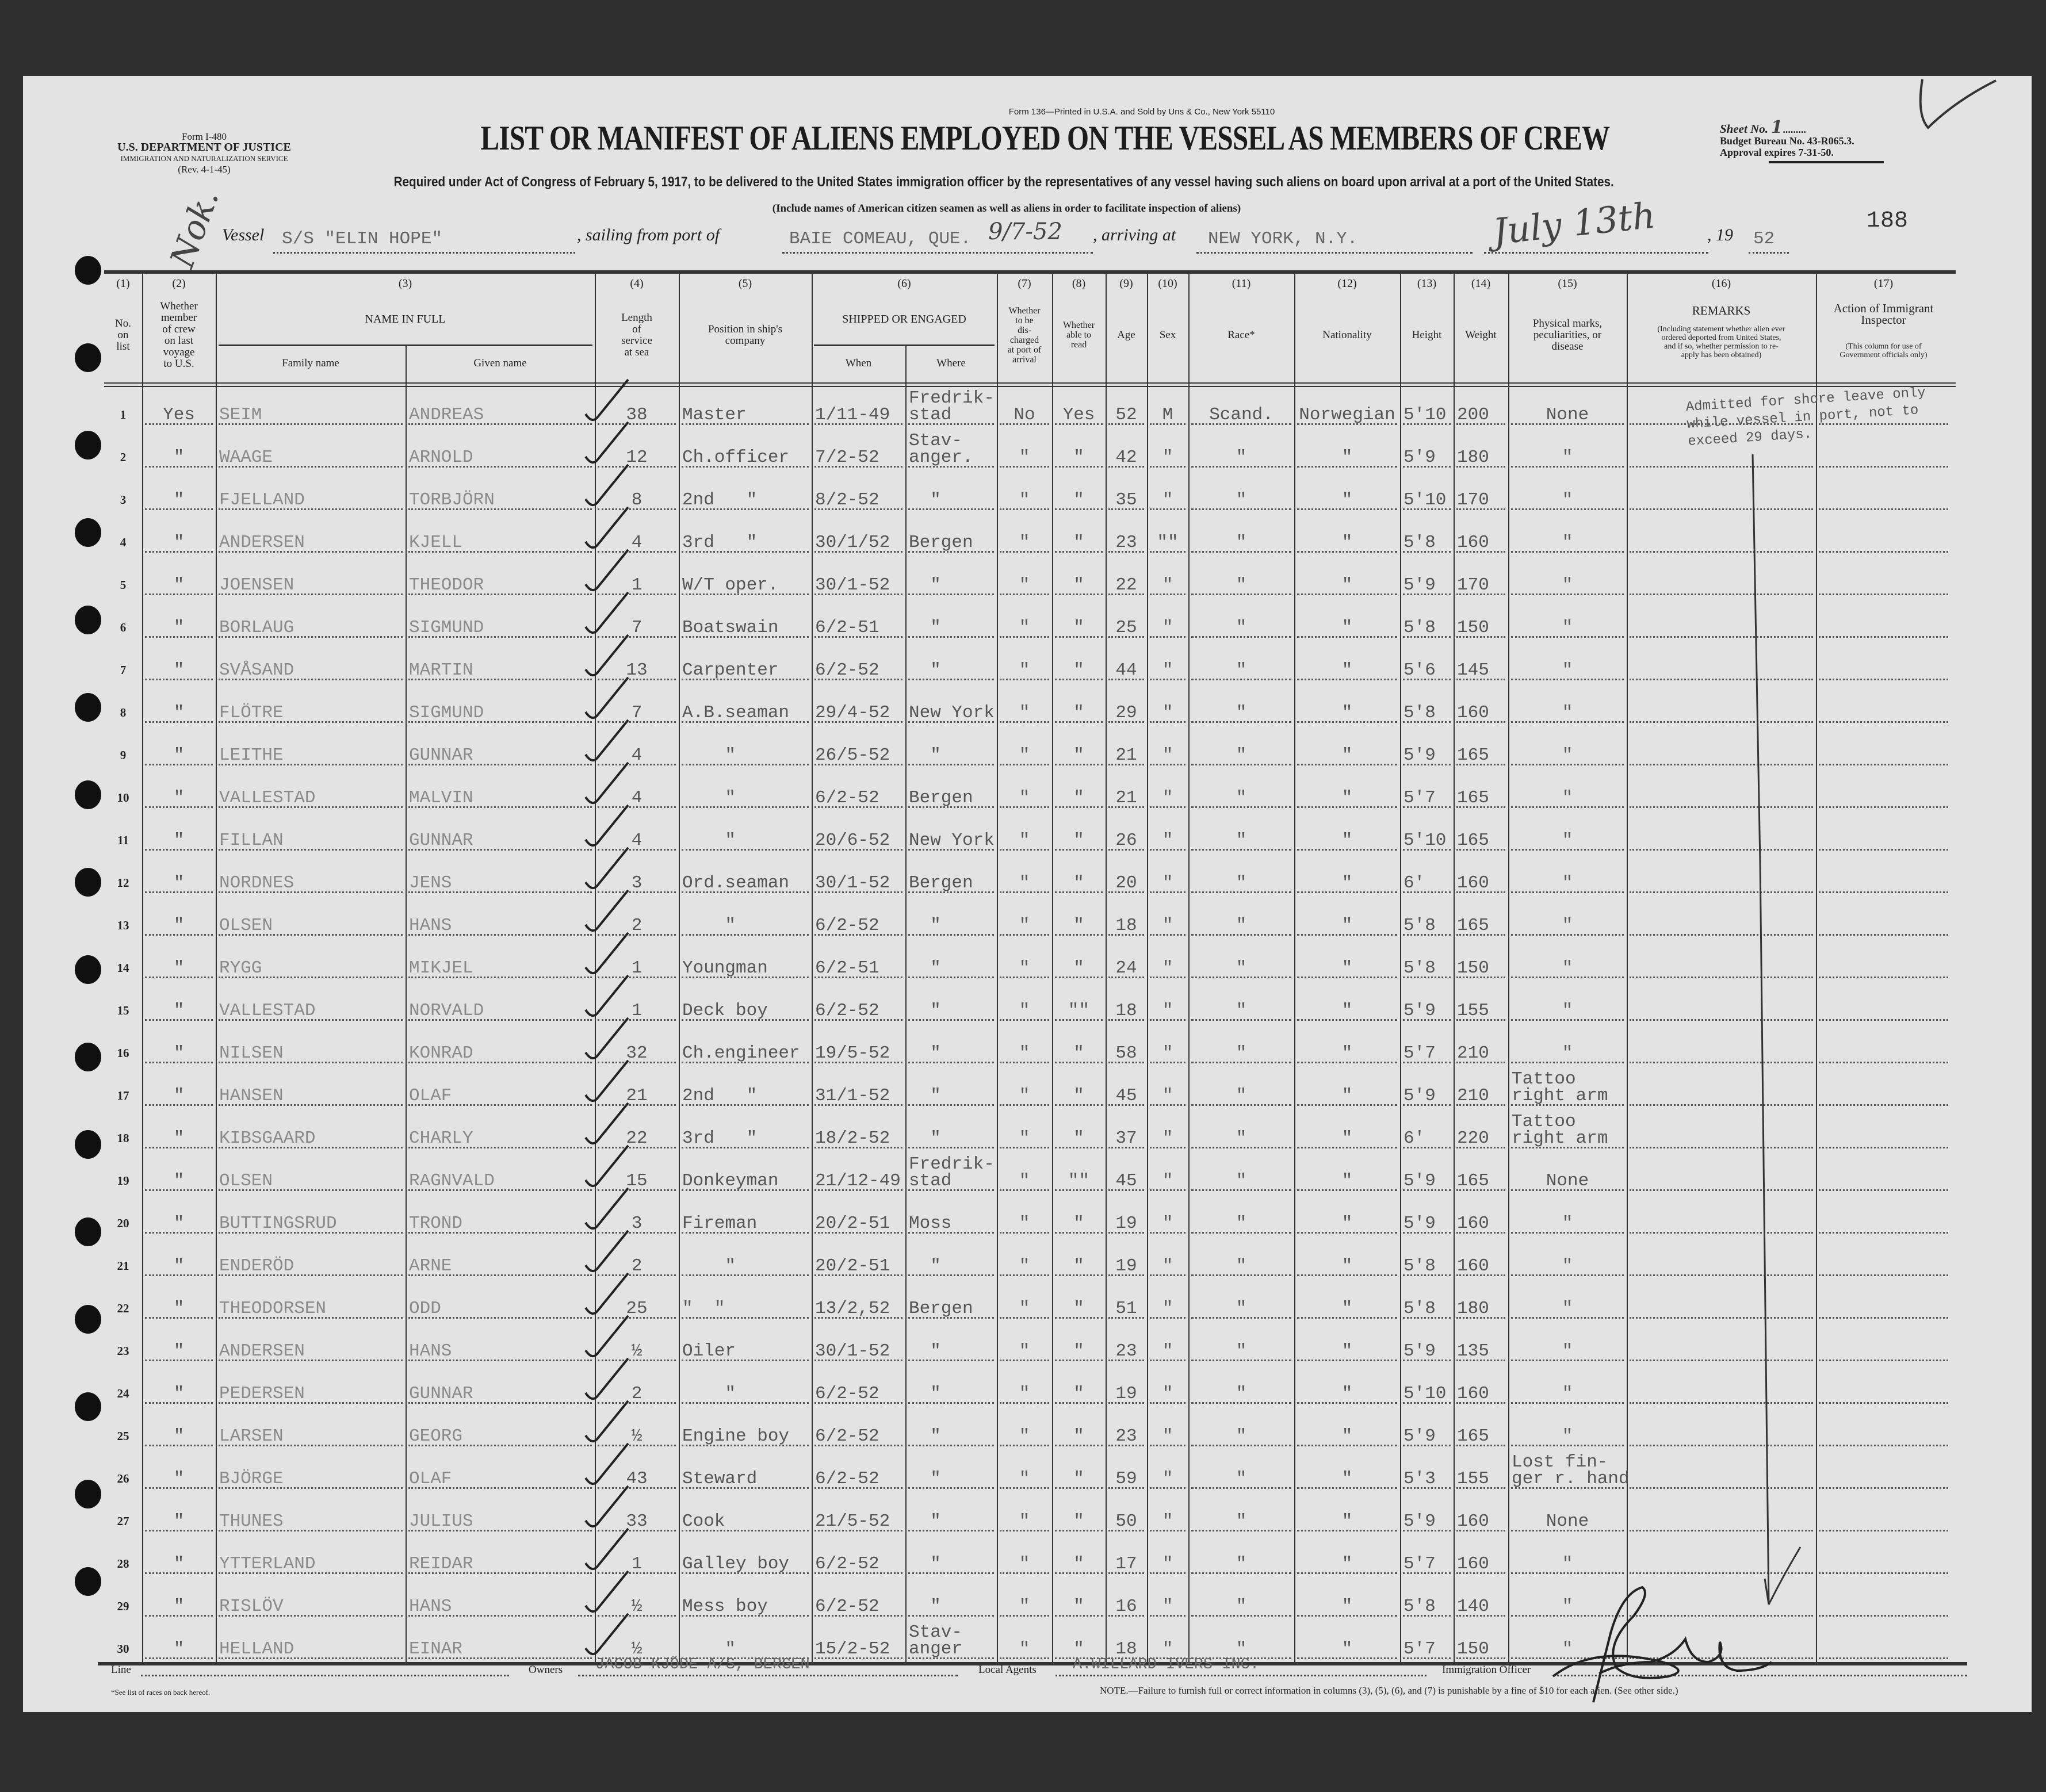  I want to click on service-length: 3, so click(637, 1224).